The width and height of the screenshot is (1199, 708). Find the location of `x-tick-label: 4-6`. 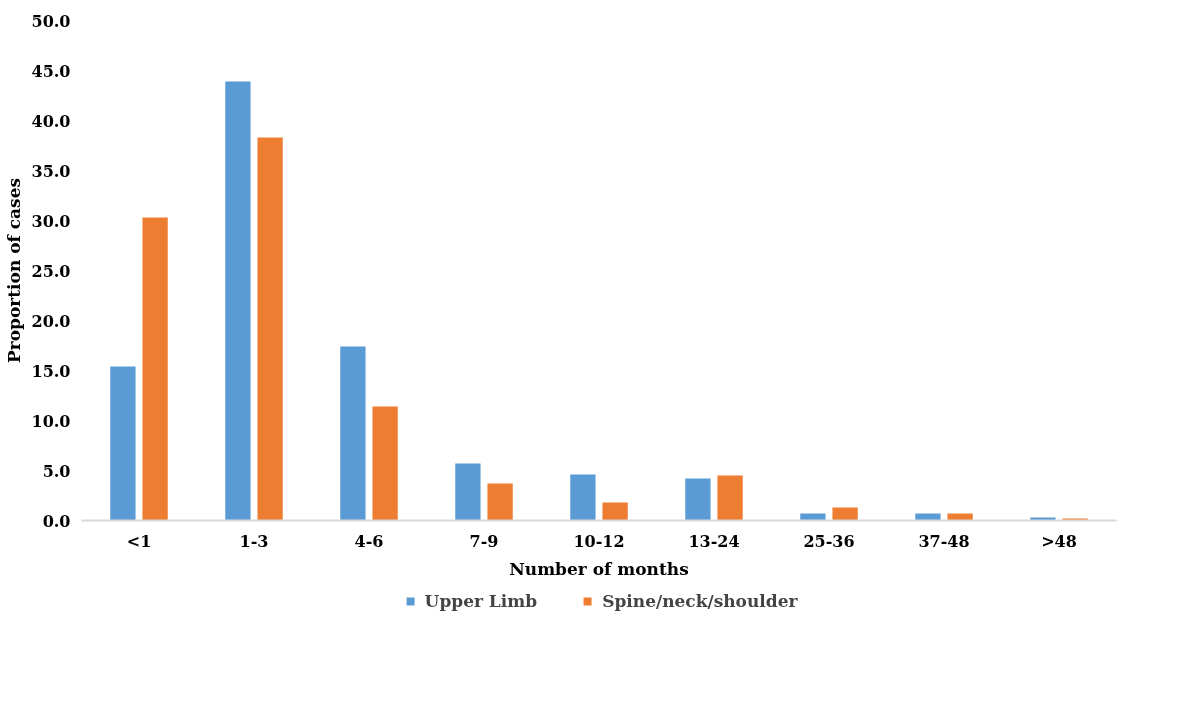

x-tick-label: 4-6 is located at coordinates (369, 541).